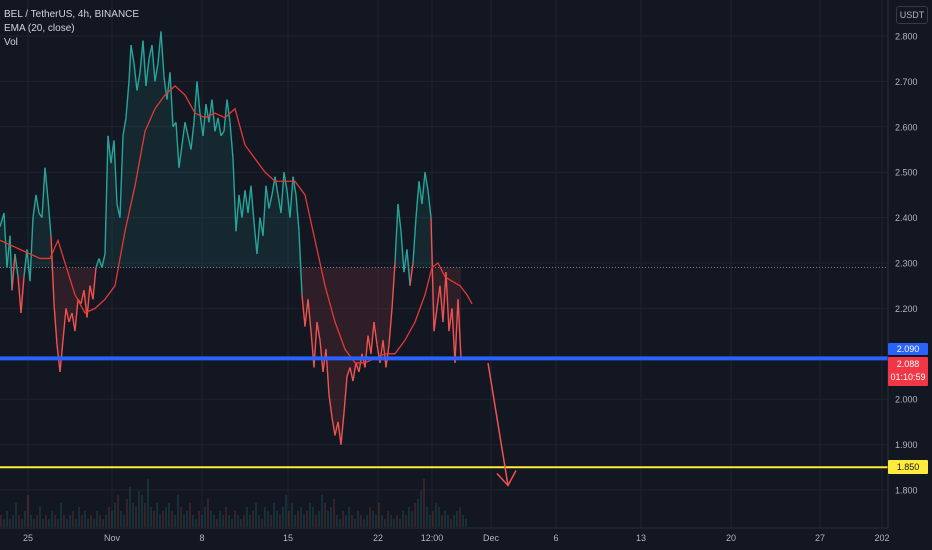 The width and height of the screenshot is (932, 550). Describe the element at coordinates (906, 127) in the screenshot. I see `y-tick-label: 2.600` at that location.